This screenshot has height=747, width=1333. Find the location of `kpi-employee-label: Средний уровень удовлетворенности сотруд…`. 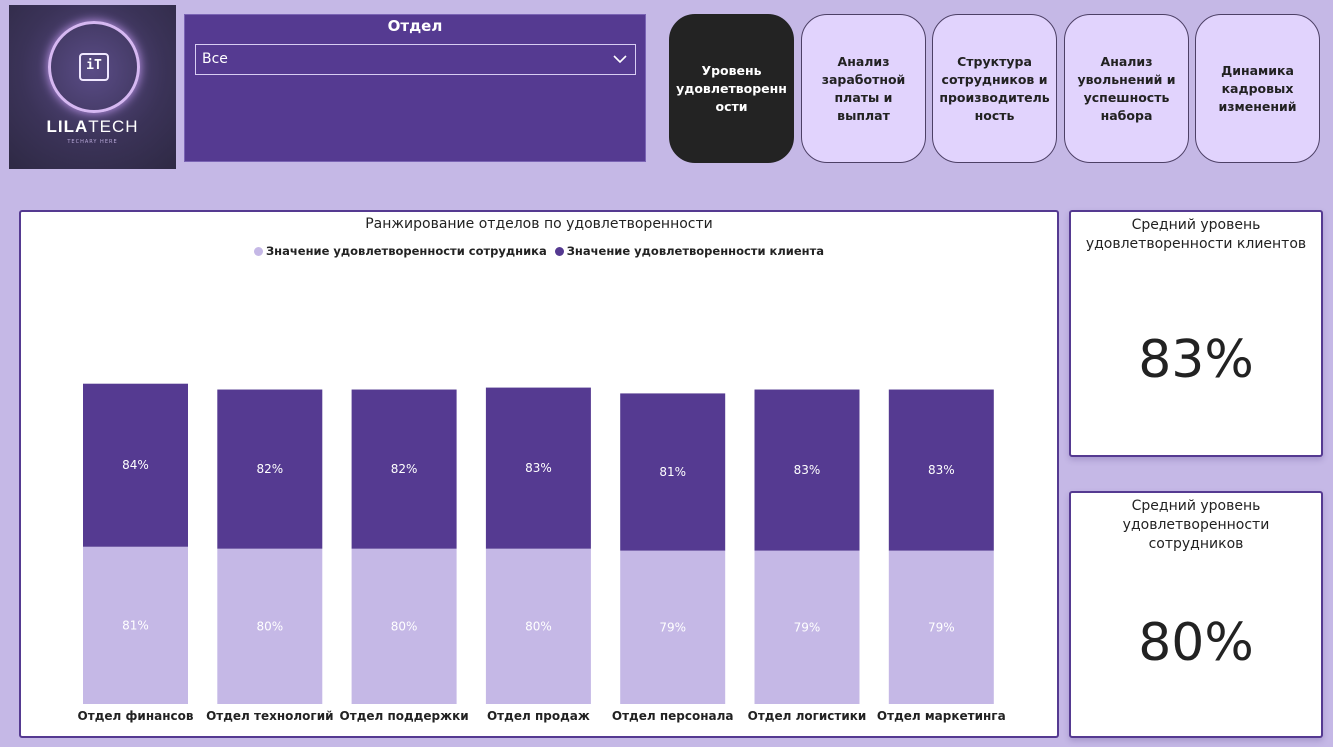

kpi-employee-label: Средний уровень удовлетворенности сотруд… is located at coordinates (1196, 525).